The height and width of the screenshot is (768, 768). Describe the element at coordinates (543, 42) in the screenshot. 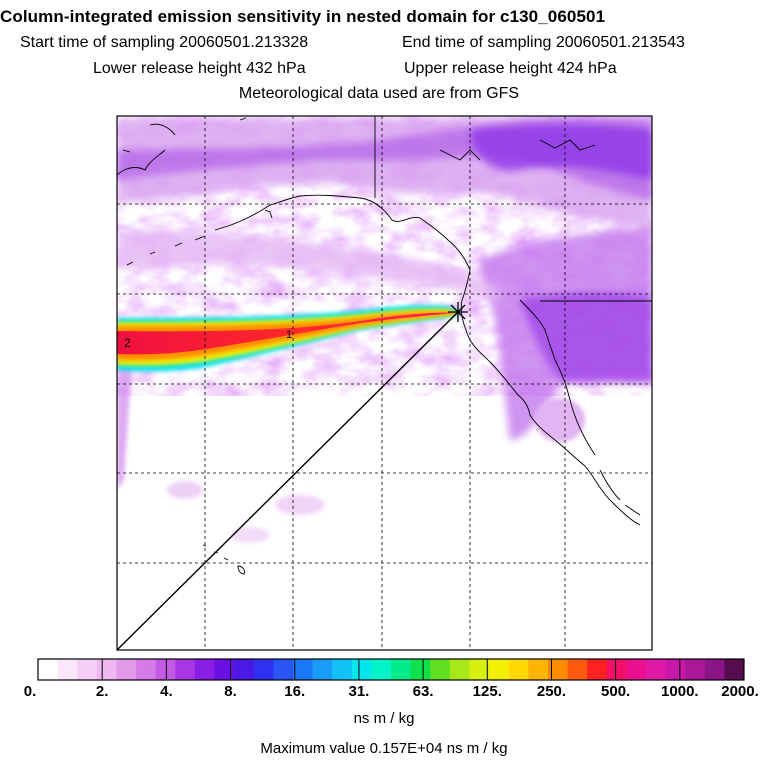

I see `end-time-label: End time of sampling 20060501.213543` at that location.